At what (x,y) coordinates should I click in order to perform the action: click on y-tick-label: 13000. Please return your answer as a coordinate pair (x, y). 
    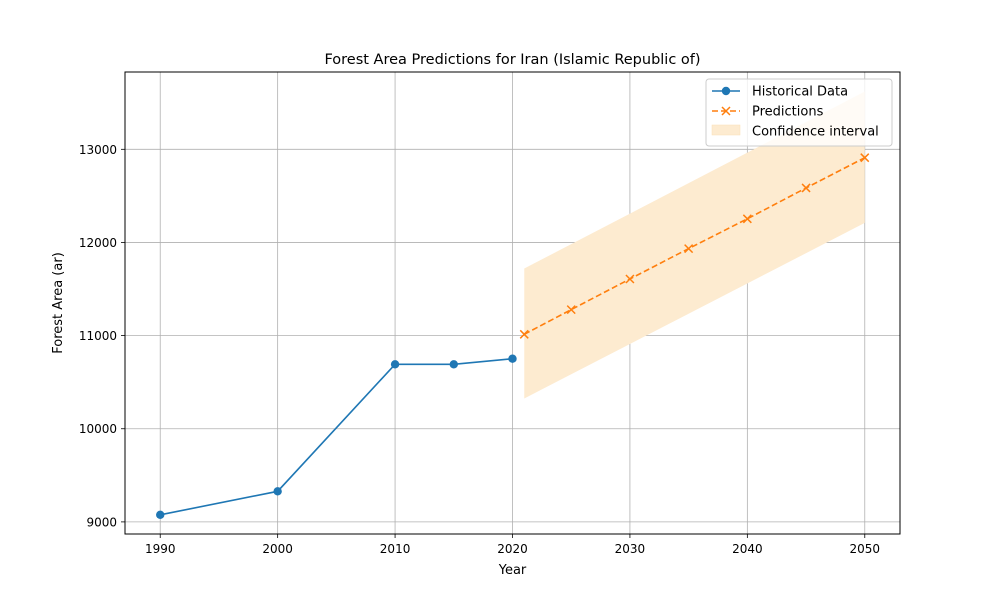
    Looking at the image, I should click on (98, 150).